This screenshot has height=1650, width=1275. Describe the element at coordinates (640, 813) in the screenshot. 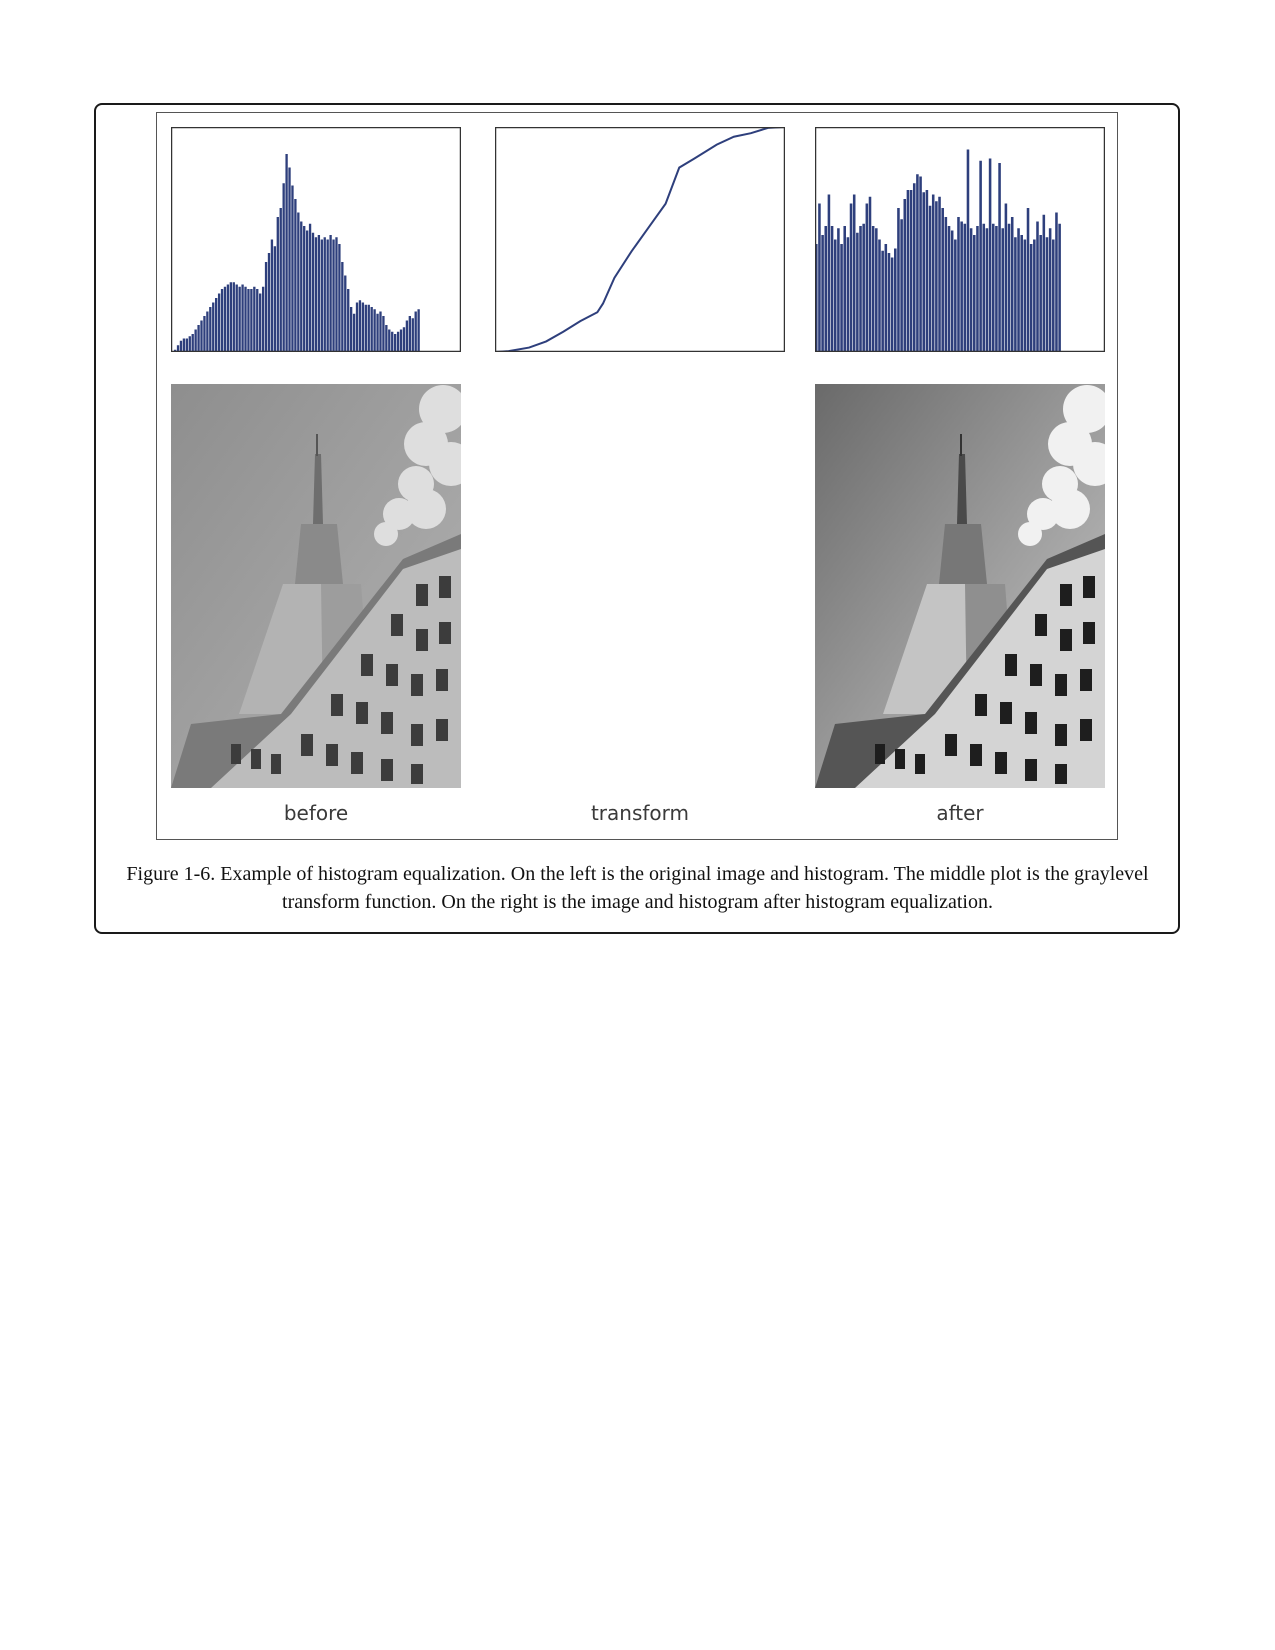

I see `label-transform: transform` at that location.